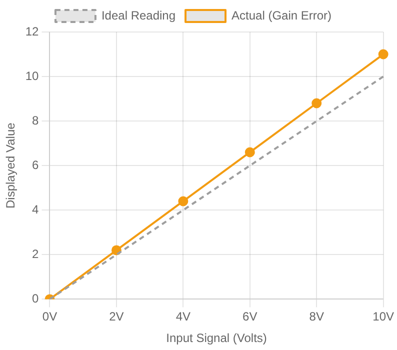  I want to click on x-tick-label: 4V, so click(183, 317).